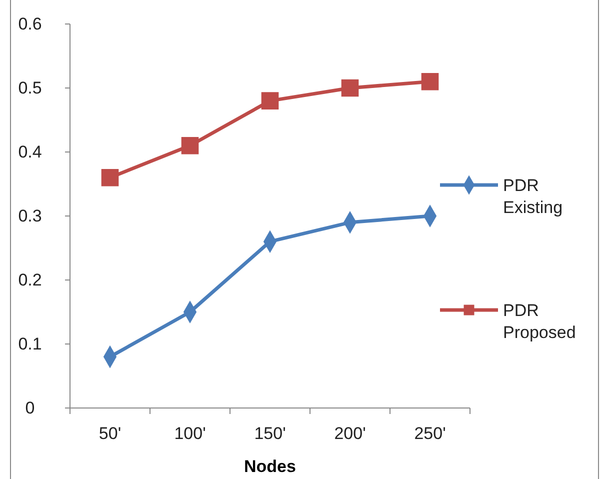 The image size is (600, 479). Describe the element at coordinates (30, 24) in the screenshot. I see `y-tick-label: 0.6` at that location.